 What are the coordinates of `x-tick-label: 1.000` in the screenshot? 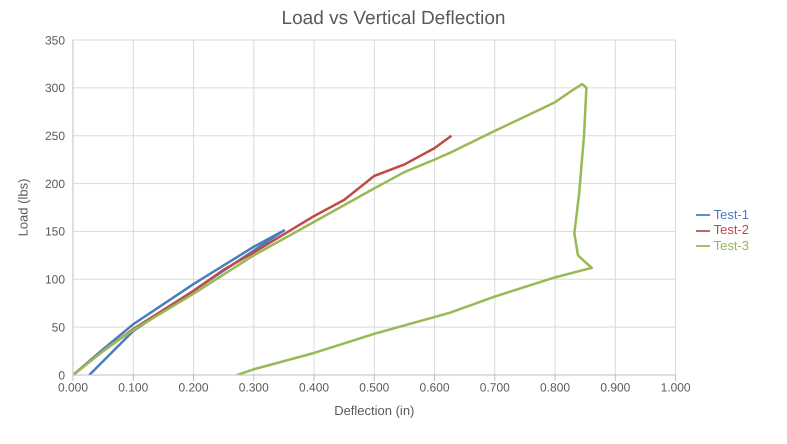 It's located at (675, 387).